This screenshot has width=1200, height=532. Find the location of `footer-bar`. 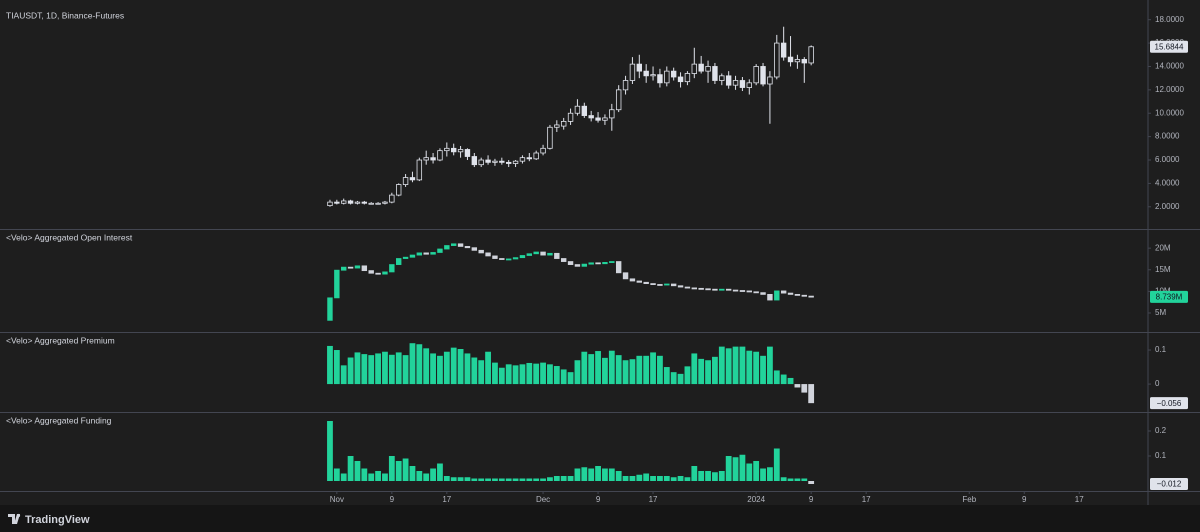

footer-bar is located at coordinates (600, 518).